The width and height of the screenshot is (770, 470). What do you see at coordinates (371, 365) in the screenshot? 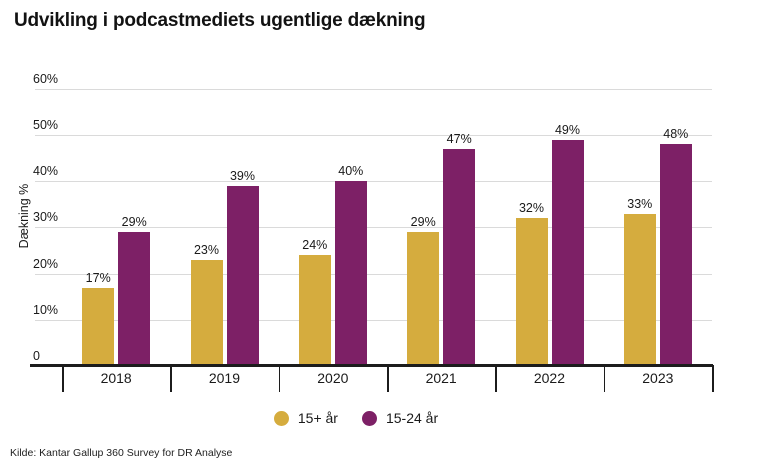
I see `x-axis-line` at bounding box center [371, 365].